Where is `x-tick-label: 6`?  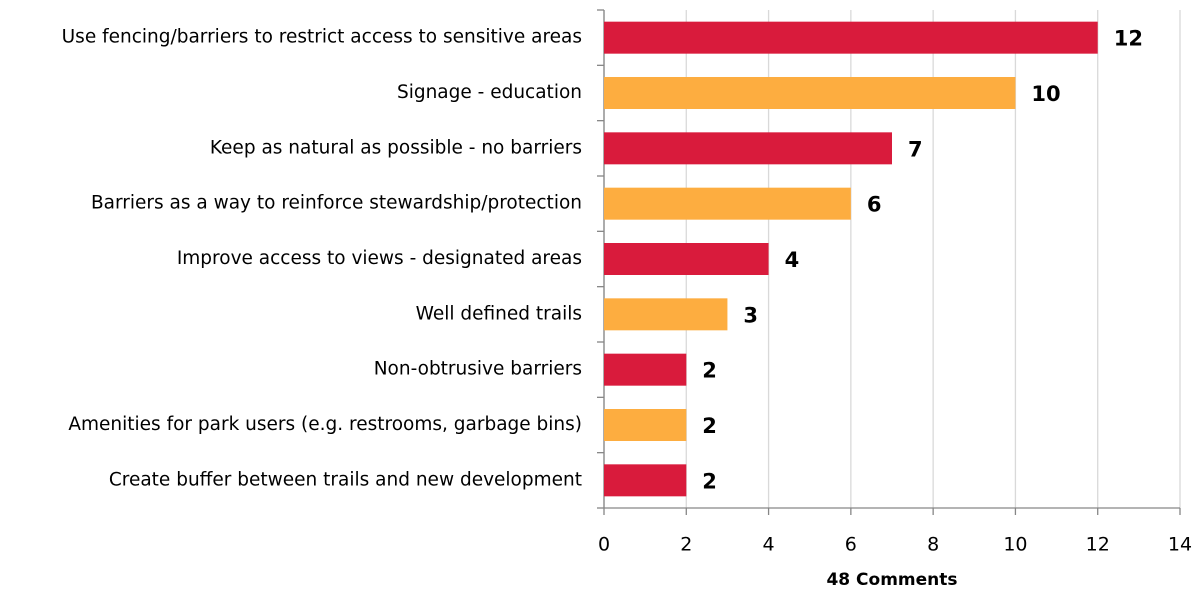 x-tick-label: 6 is located at coordinates (851, 545).